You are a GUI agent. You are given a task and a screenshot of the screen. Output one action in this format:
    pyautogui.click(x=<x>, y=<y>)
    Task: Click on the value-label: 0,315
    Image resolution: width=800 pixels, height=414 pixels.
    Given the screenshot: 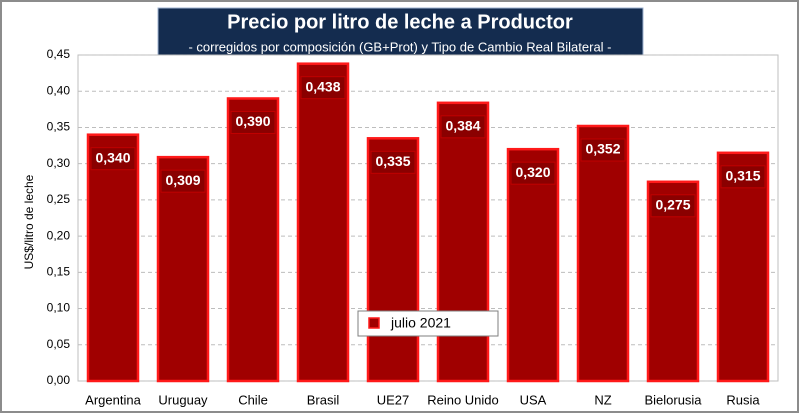 What is the action you would take?
    pyautogui.click(x=742, y=176)
    